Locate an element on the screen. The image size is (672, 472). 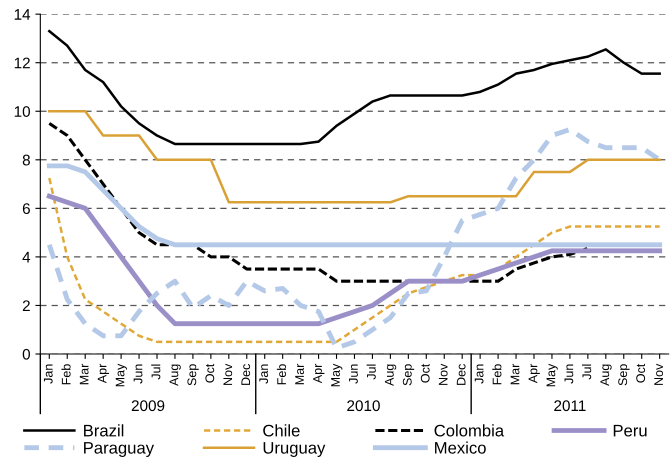
y-tick-label: 14 is located at coordinates (22, 14).